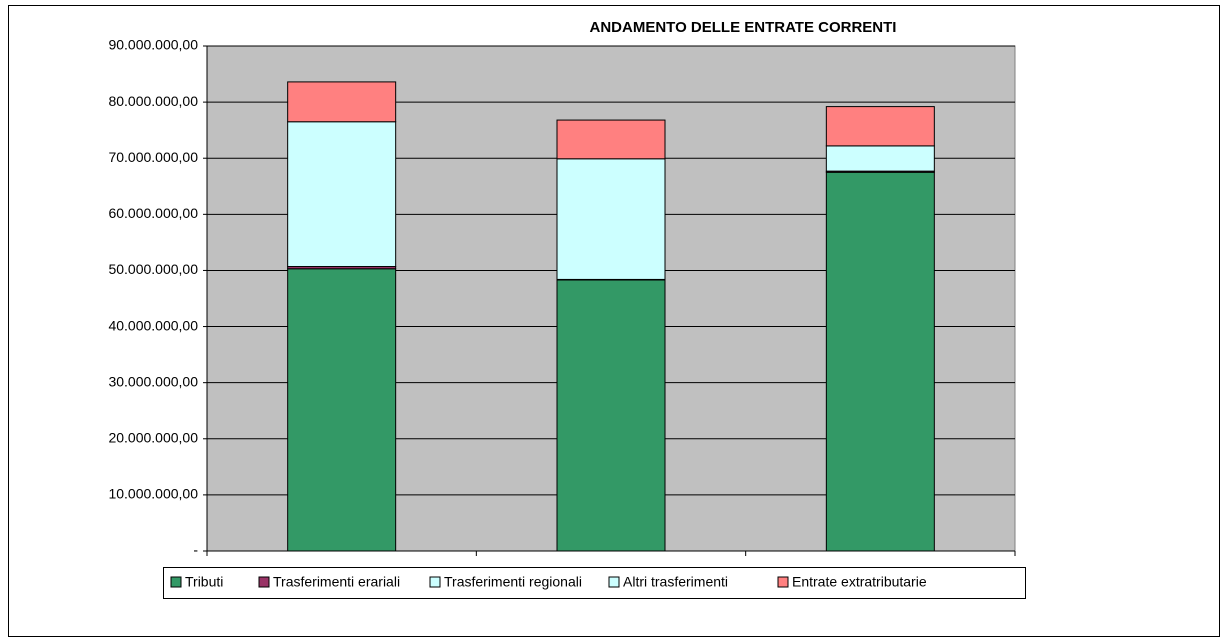  I want to click on y-tick-label: 40.000.000,00, so click(153, 325).